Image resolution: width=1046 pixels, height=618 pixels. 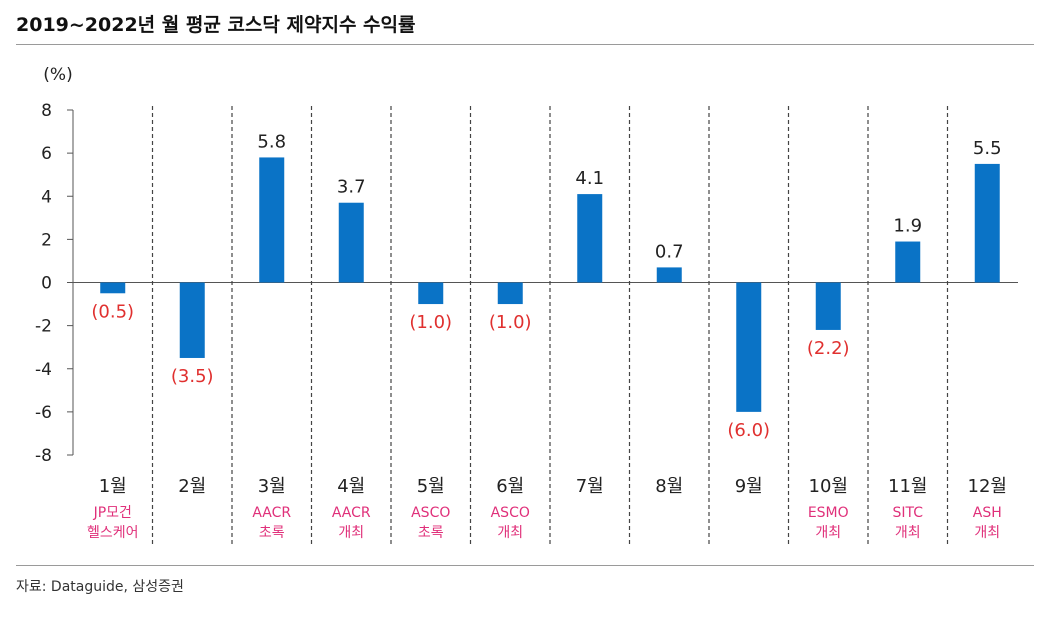 I want to click on x-tick-label: 8월, so click(x=669, y=486).